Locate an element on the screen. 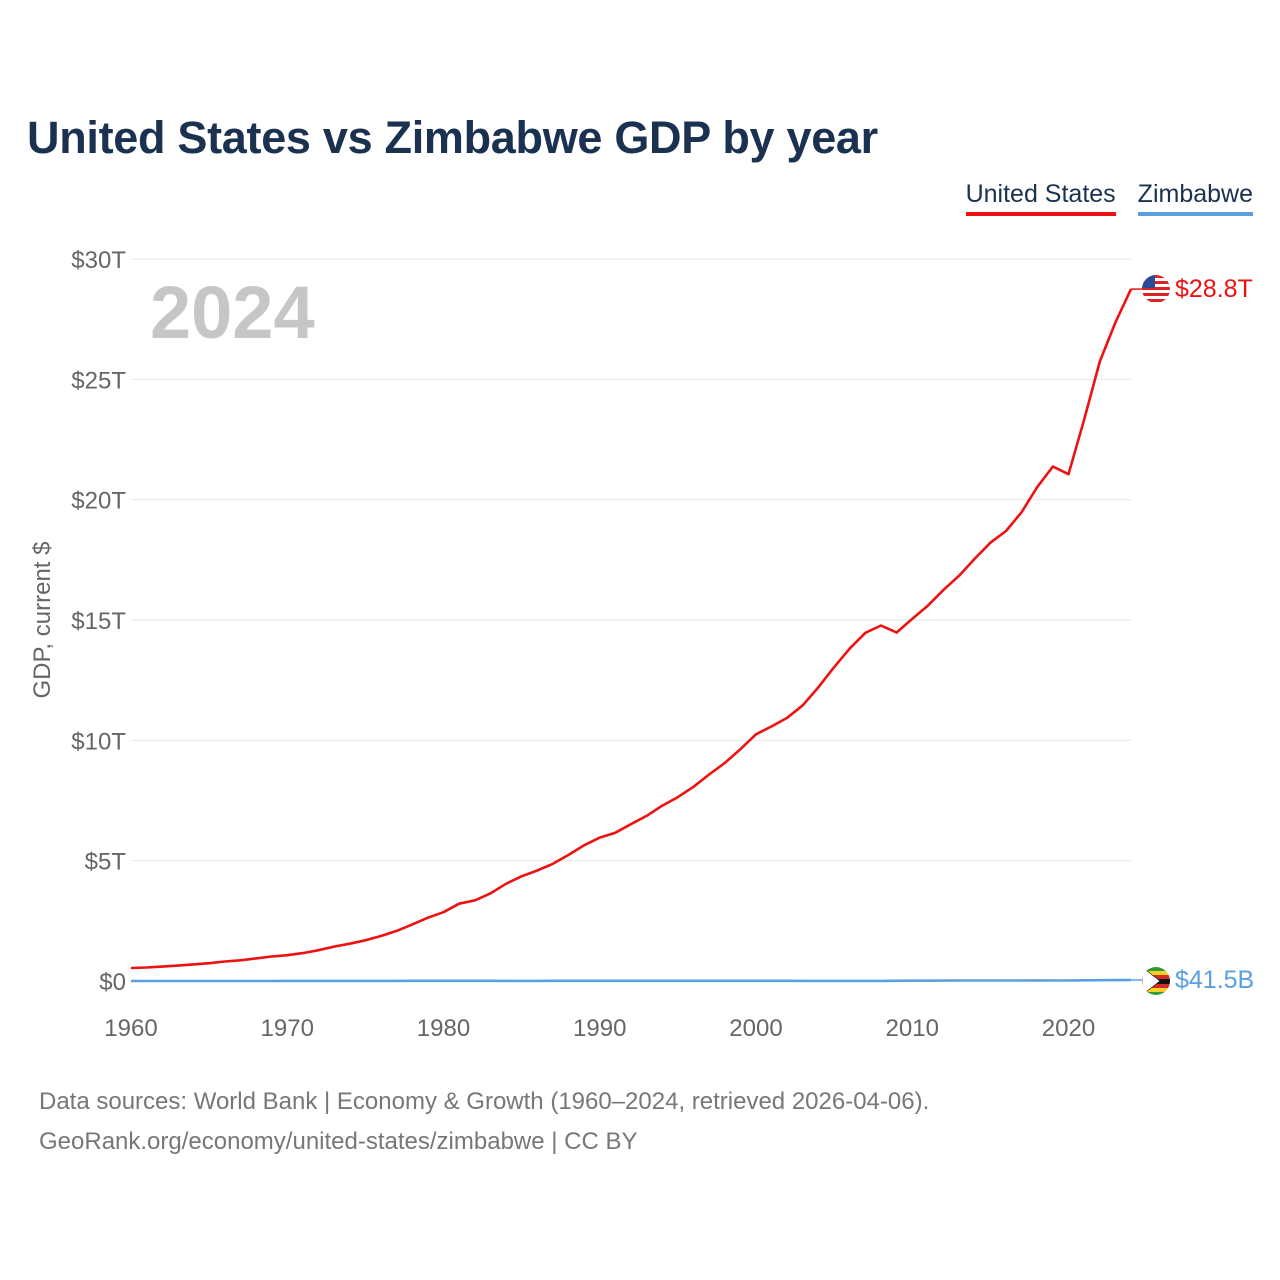 Image resolution: width=1280 pixels, height=1280 pixels. y-tick-label: $25T is located at coordinates (98, 380).